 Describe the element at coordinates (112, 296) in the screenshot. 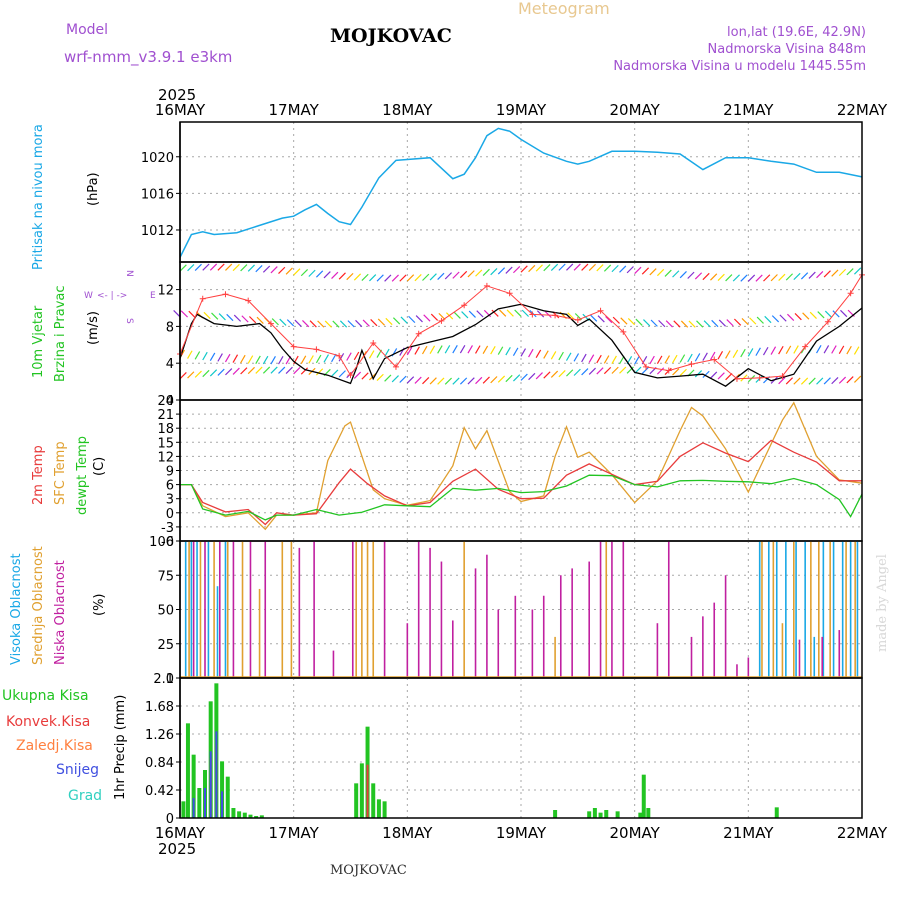

I see `wind-dir-arrows: <- | ->` at that location.